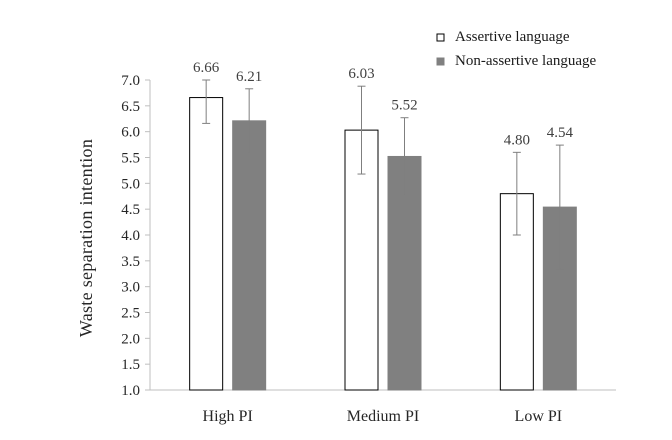 Image resolution: width=672 pixels, height=440 pixels. Describe the element at coordinates (86, 238) in the screenshot. I see `y-axis-label: Waste separation intention` at that location.